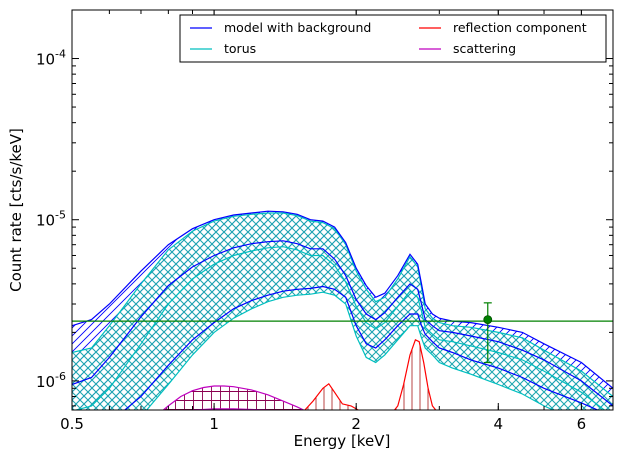 The image size is (624, 464). I want to click on y-tick-label: 10⁻⁵, so click(51, 219).